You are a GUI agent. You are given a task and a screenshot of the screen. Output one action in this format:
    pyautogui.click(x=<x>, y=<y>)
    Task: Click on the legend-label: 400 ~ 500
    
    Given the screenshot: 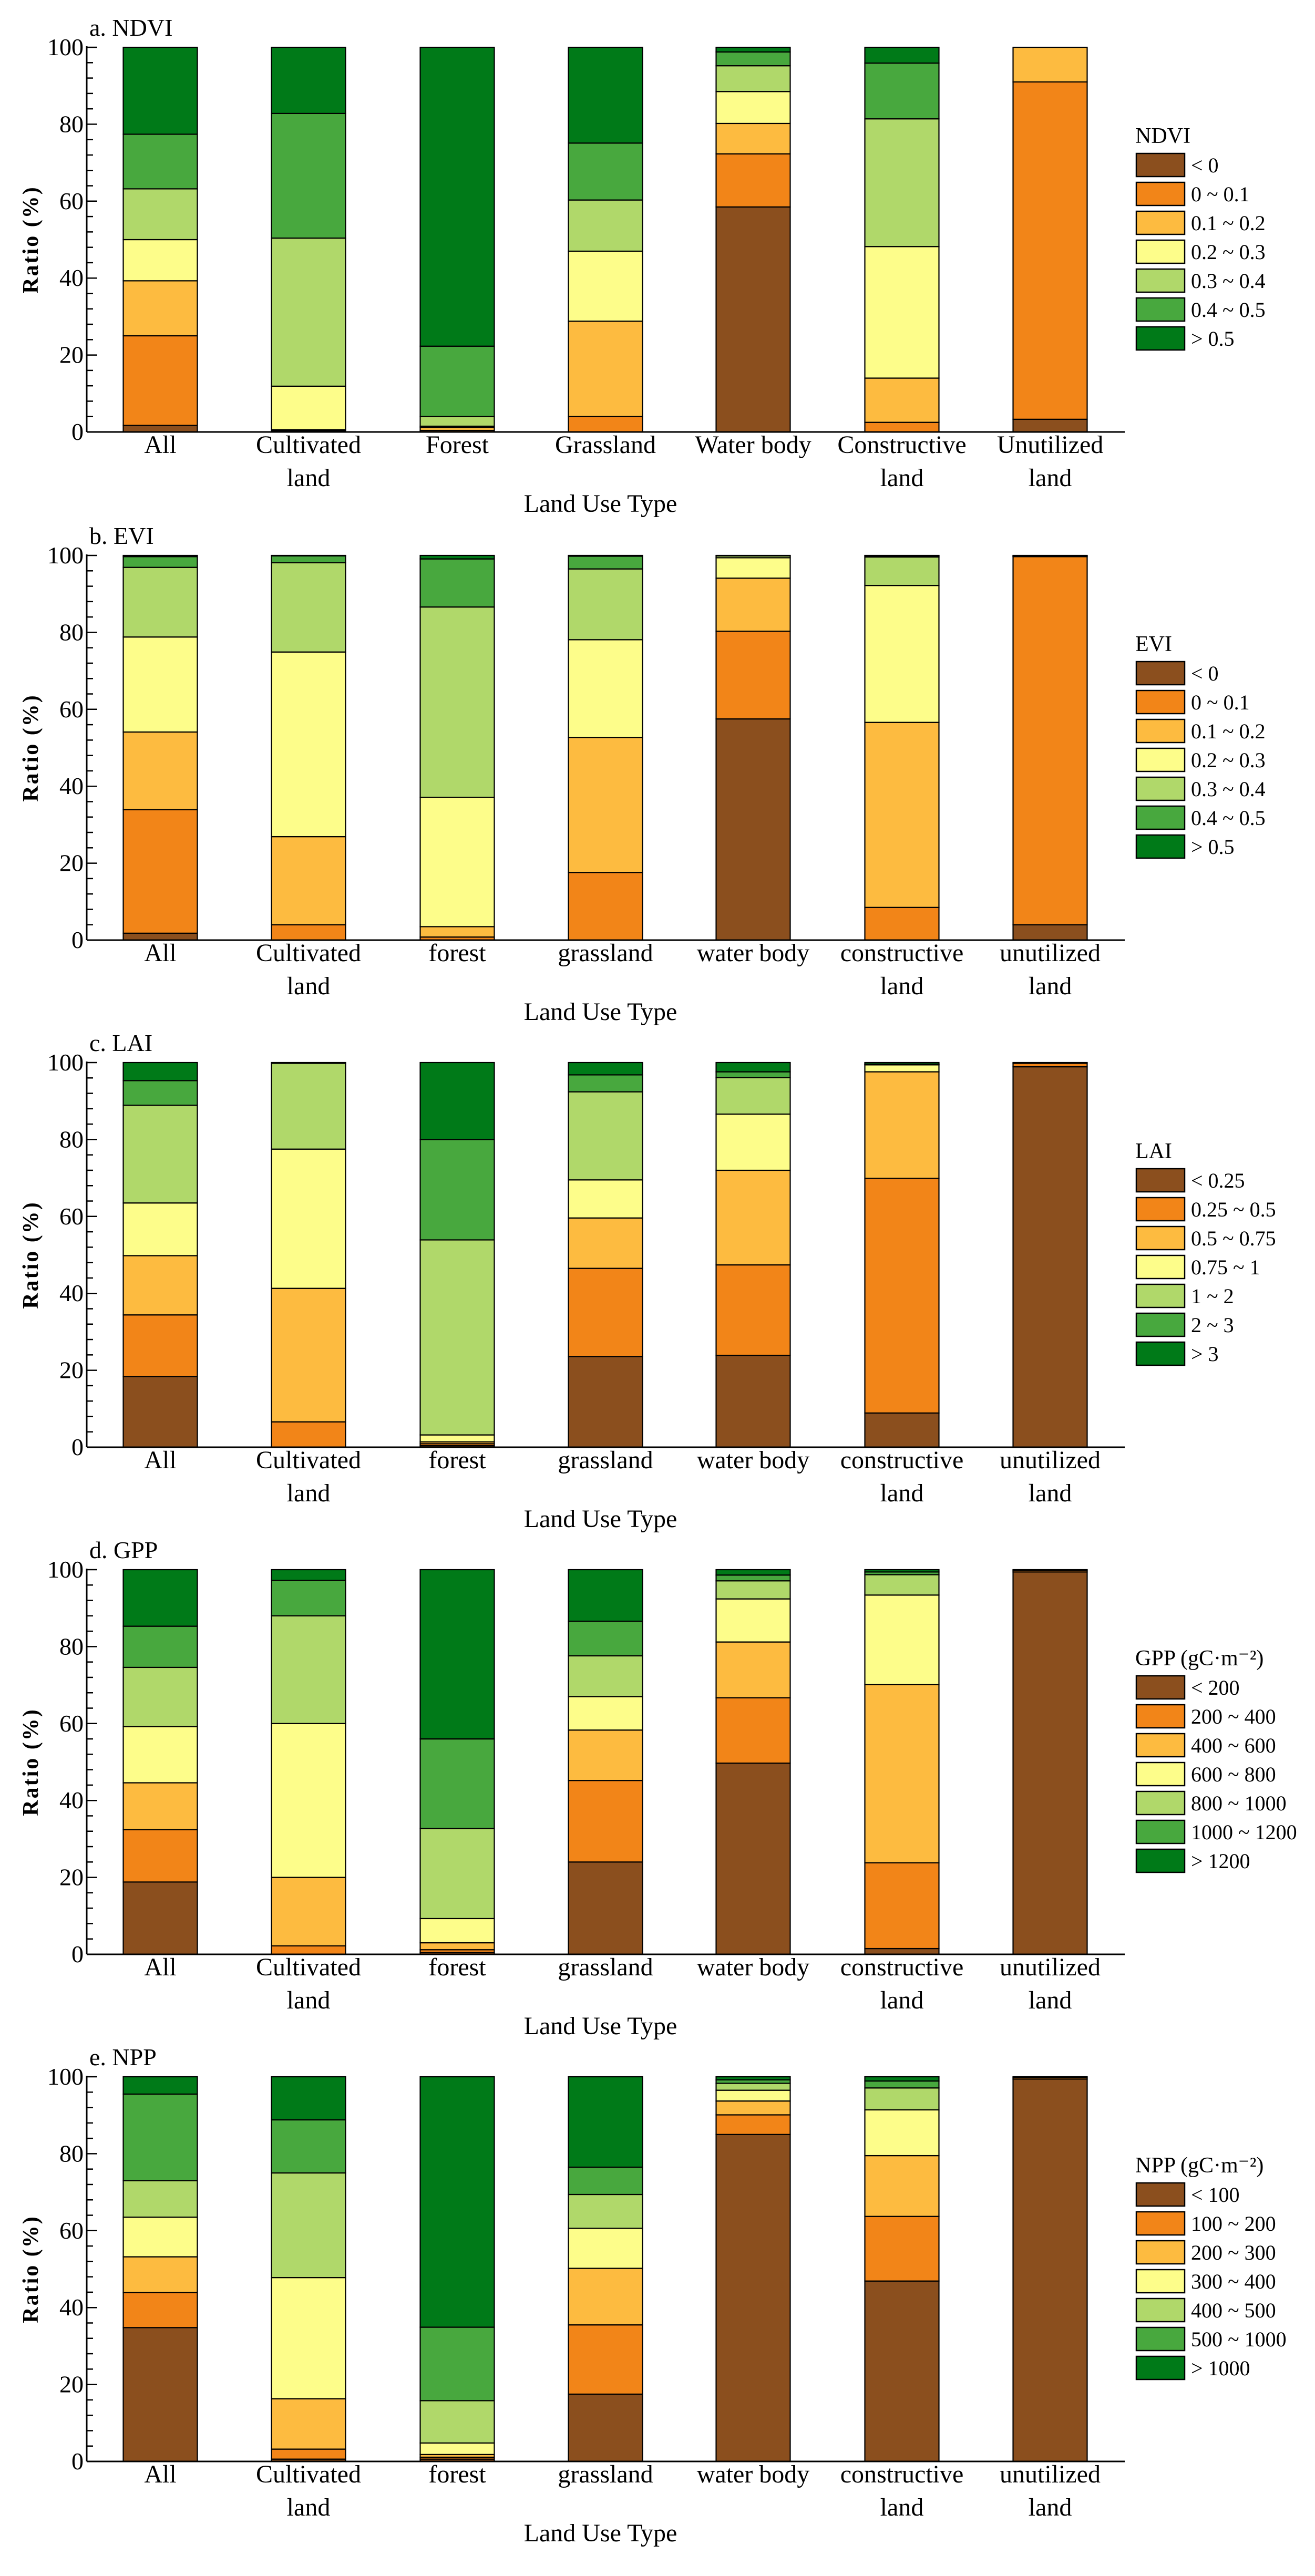 What is the action you would take?
    pyautogui.click(x=1233, y=2310)
    